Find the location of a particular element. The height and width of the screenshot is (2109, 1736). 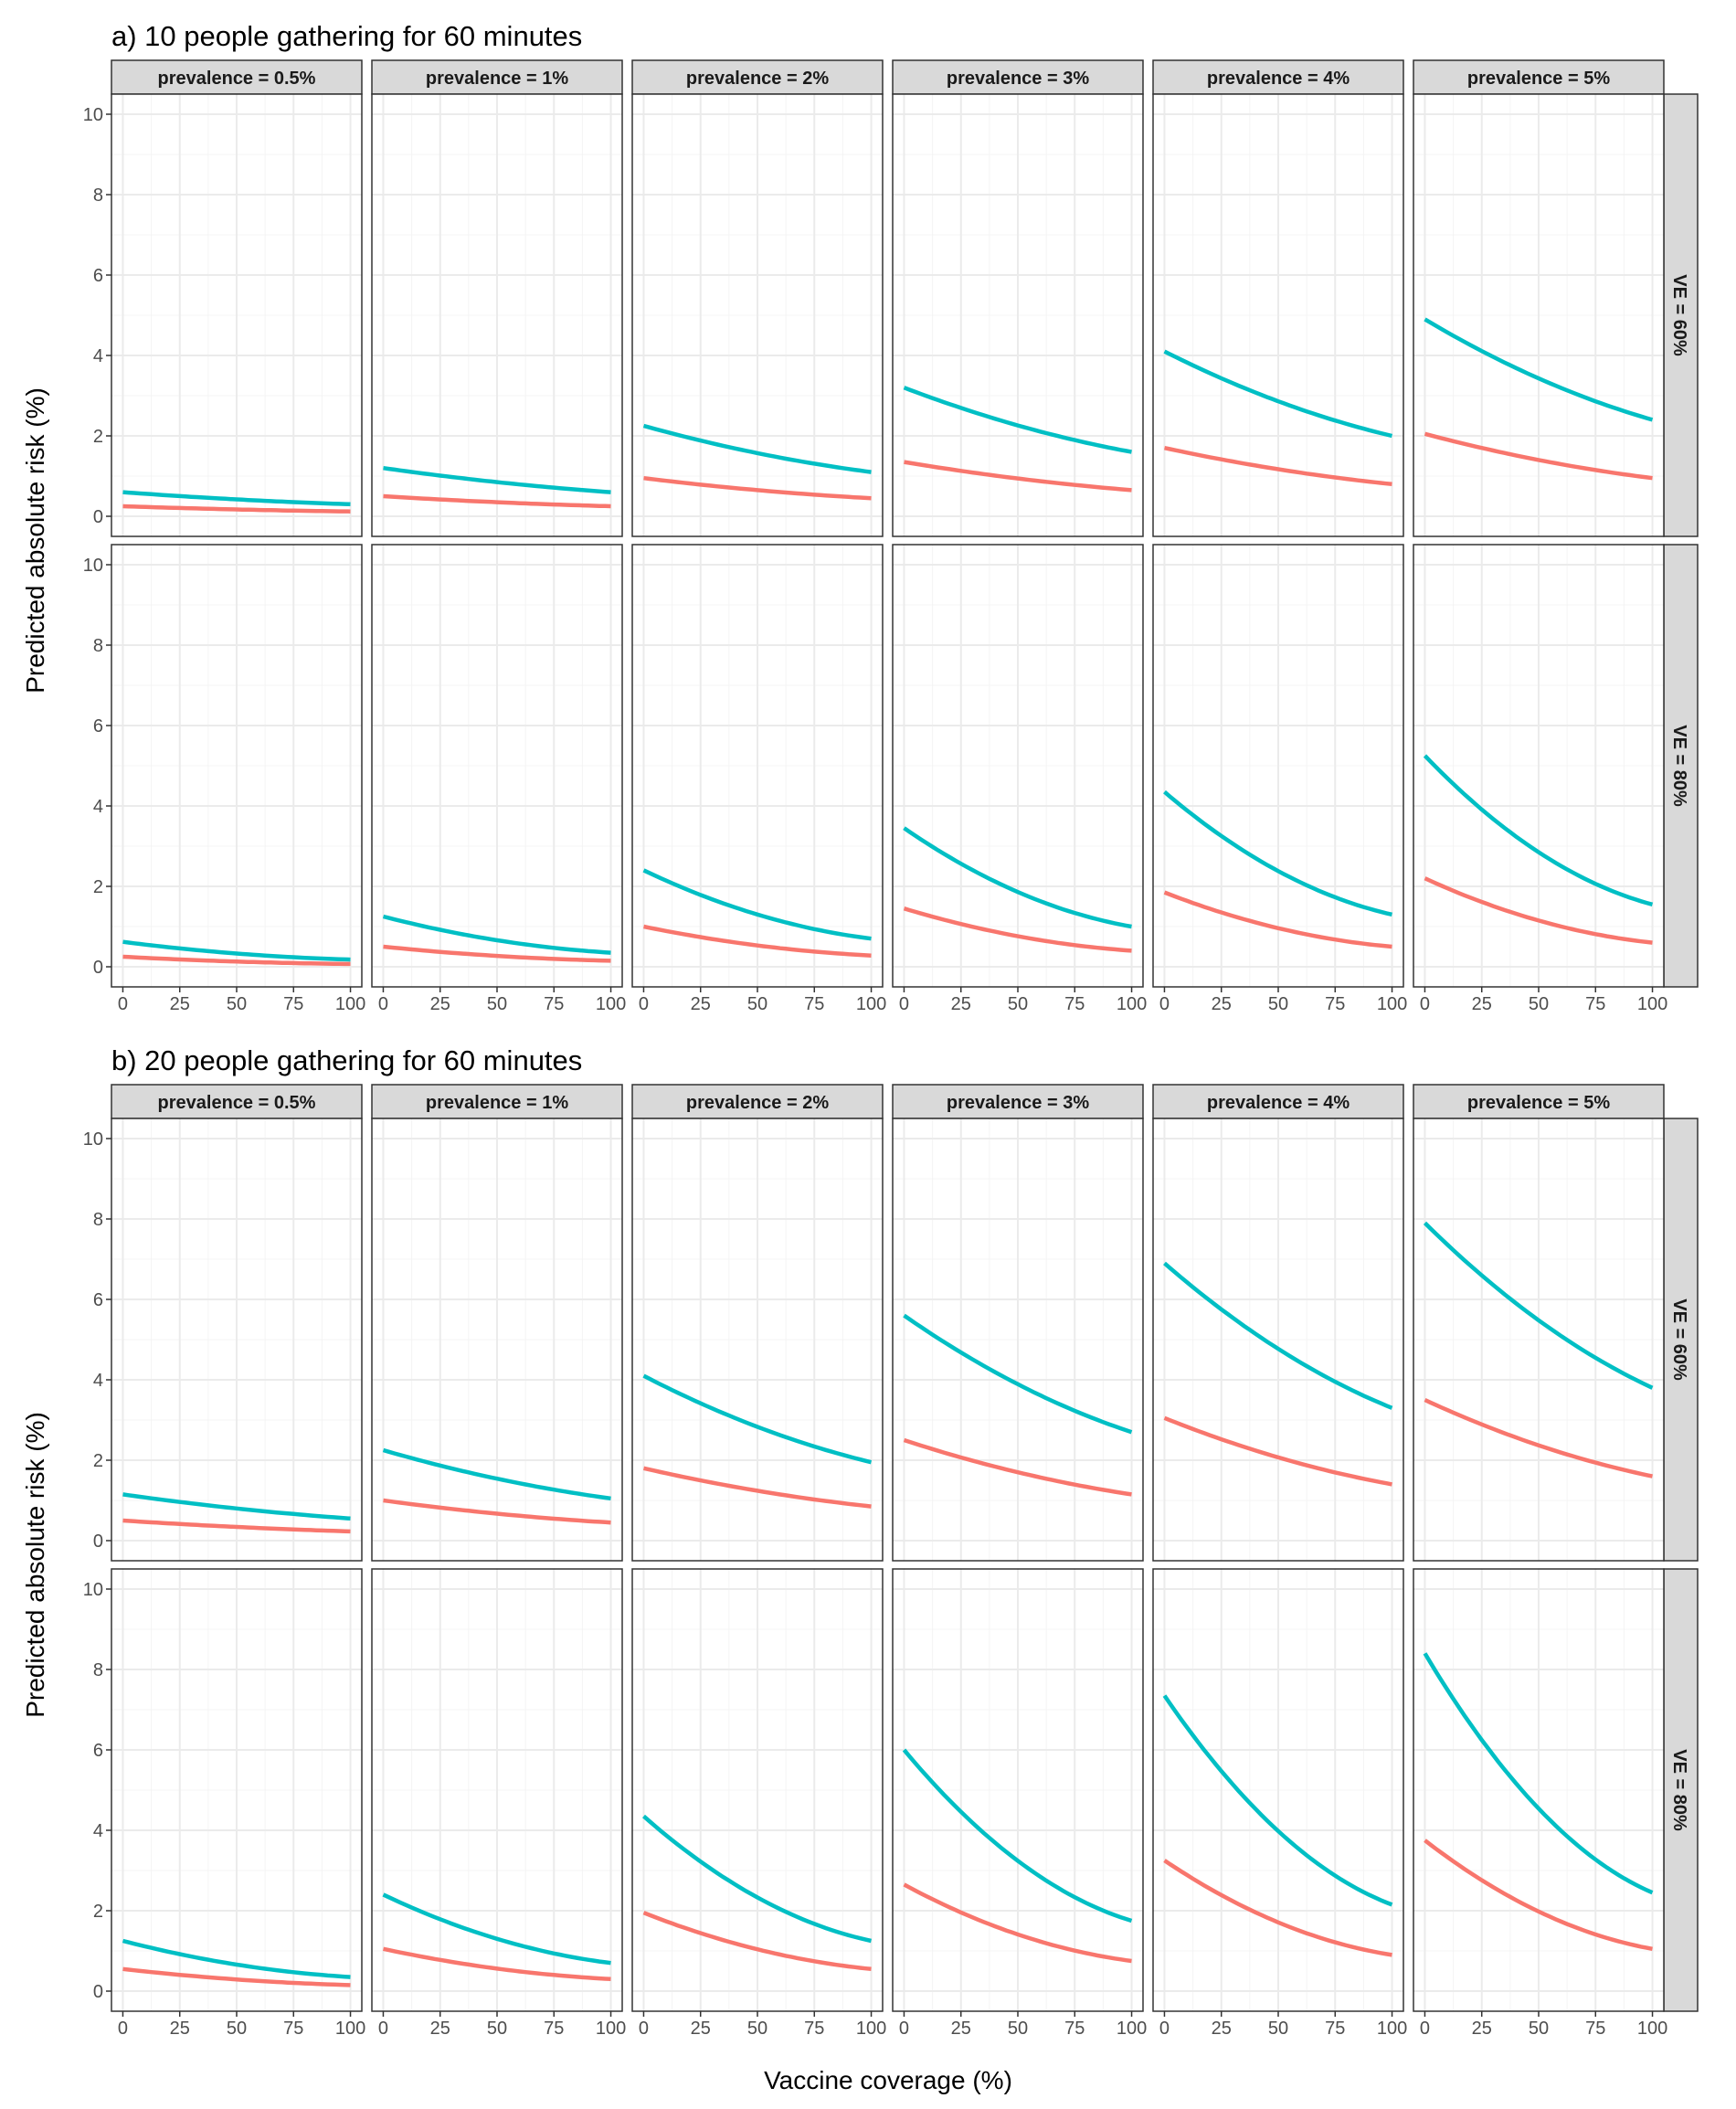

panel-1%-ve-80%: 0 25 50 75 100 is located at coordinates (498, 1803).